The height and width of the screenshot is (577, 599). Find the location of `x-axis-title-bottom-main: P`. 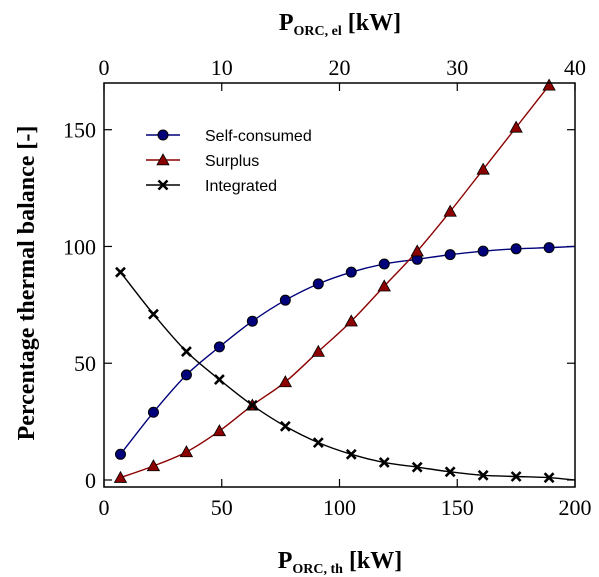

x-axis-title-bottom-main: P is located at coordinates (285, 561).